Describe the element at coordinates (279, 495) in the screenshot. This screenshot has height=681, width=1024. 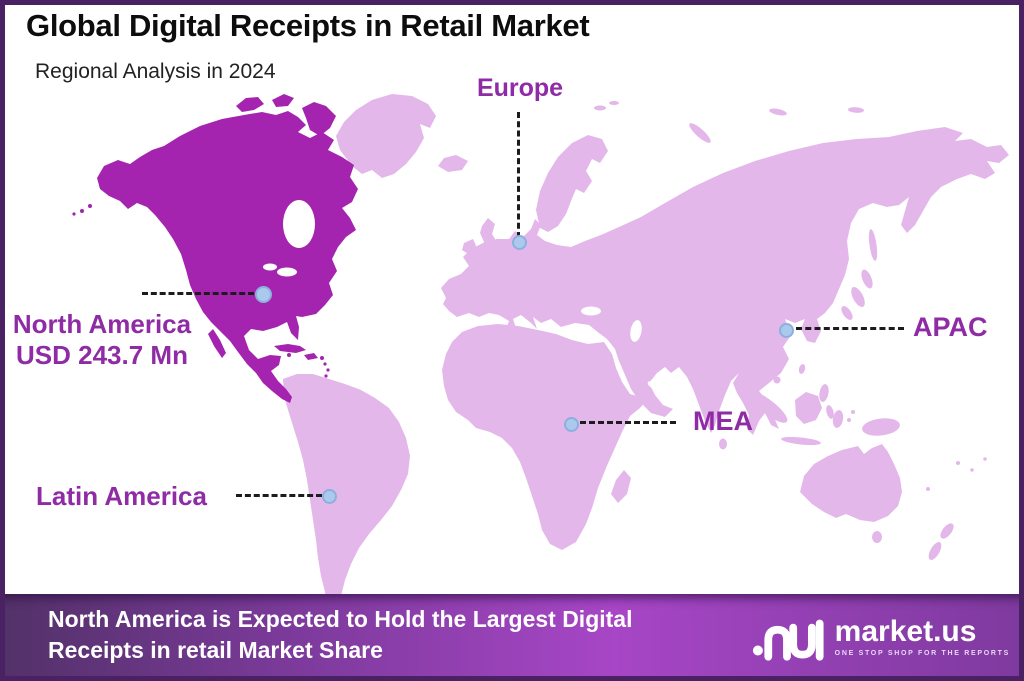
I see `leader-line-latin-america` at that location.